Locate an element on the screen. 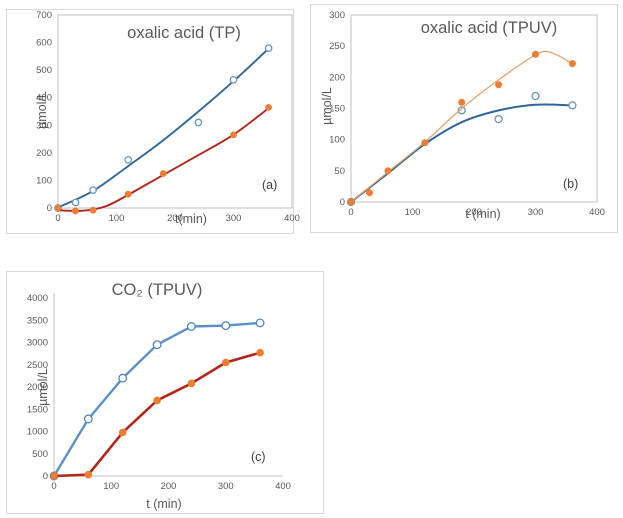 The width and height of the screenshot is (623, 518). y-tick-label: 50 is located at coordinates (339, 171).